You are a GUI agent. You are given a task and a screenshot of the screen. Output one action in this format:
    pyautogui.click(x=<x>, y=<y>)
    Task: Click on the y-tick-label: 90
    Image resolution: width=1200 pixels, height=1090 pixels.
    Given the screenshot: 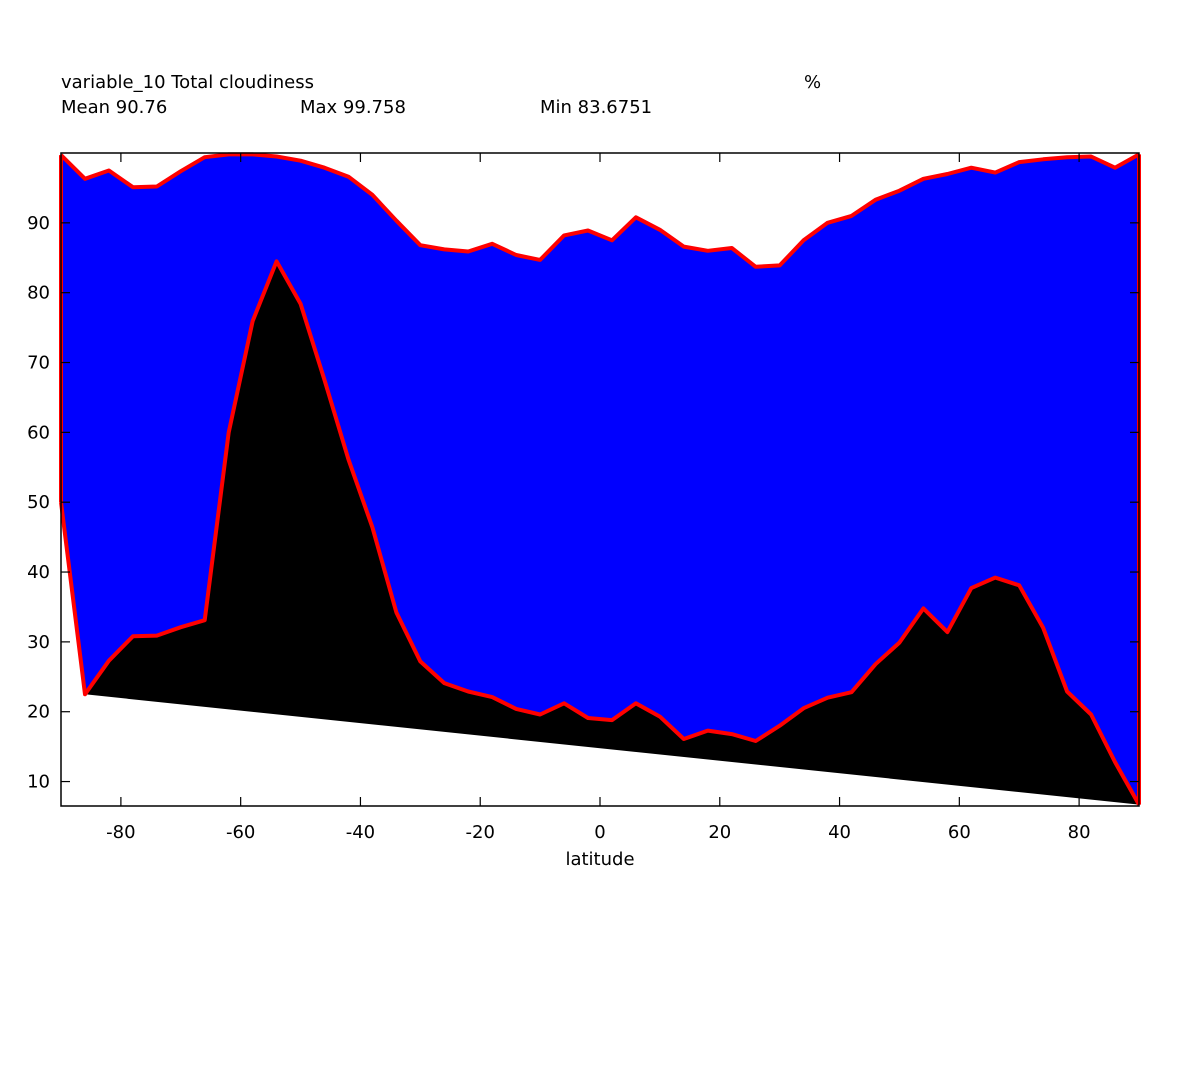 What is the action you would take?
    pyautogui.click(x=38, y=223)
    